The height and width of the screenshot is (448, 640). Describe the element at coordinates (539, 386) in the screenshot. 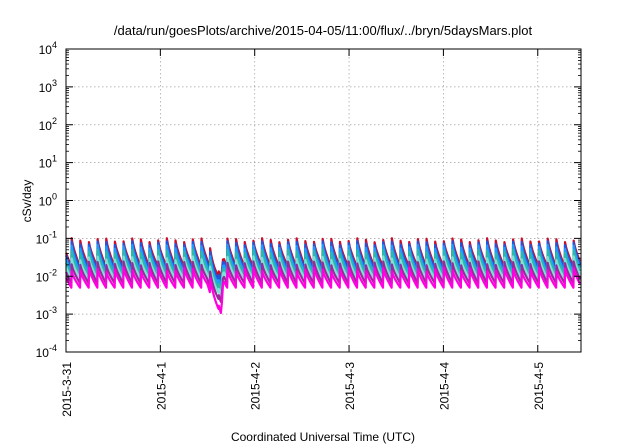

I see `x-tick-label: 2015-4-5` at that location.